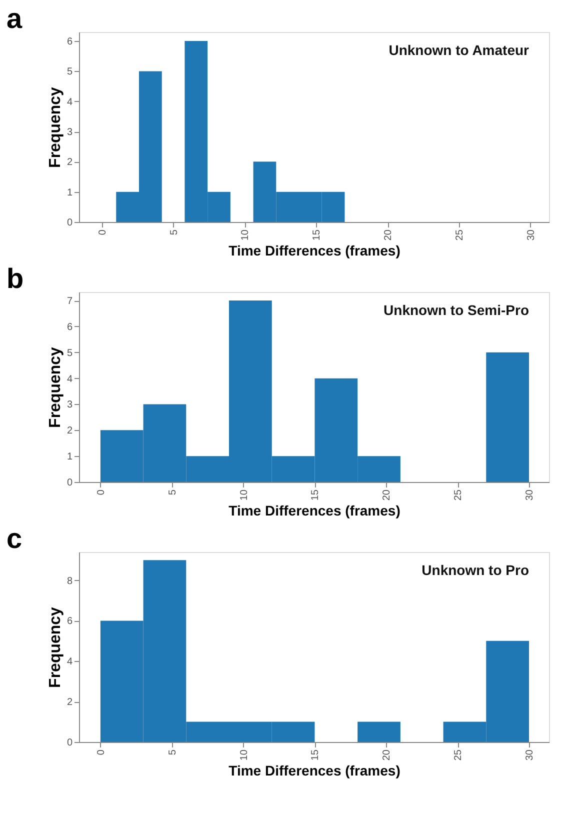  Describe the element at coordinates (69, 581) in the screenshot. I see `y-tick-label: 8` at that location.